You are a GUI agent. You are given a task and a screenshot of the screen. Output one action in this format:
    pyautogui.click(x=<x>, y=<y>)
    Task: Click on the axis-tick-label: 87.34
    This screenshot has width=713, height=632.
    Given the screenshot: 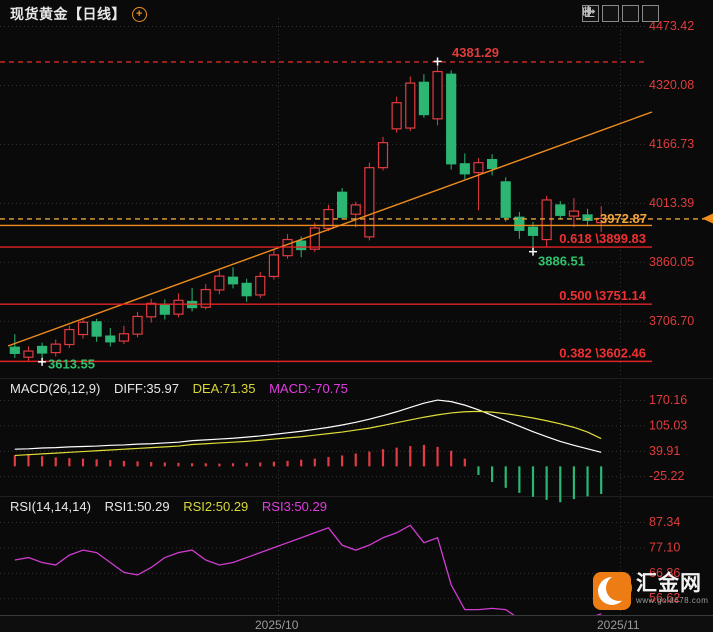 What is the action you would take?
    pyautogui.click(x=664, y=522)
    